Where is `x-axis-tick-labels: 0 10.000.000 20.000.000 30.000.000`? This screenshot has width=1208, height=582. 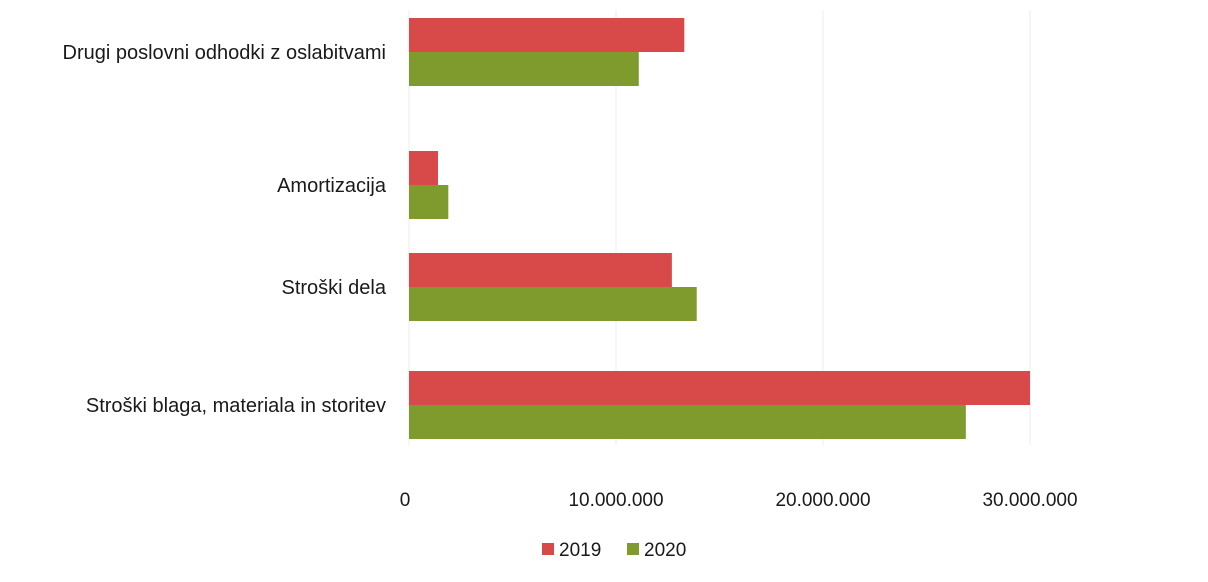
x-axis-tick-labels: 0 10.000.000 20.000.000 30.000.000 is located at coordinates (739, 500).